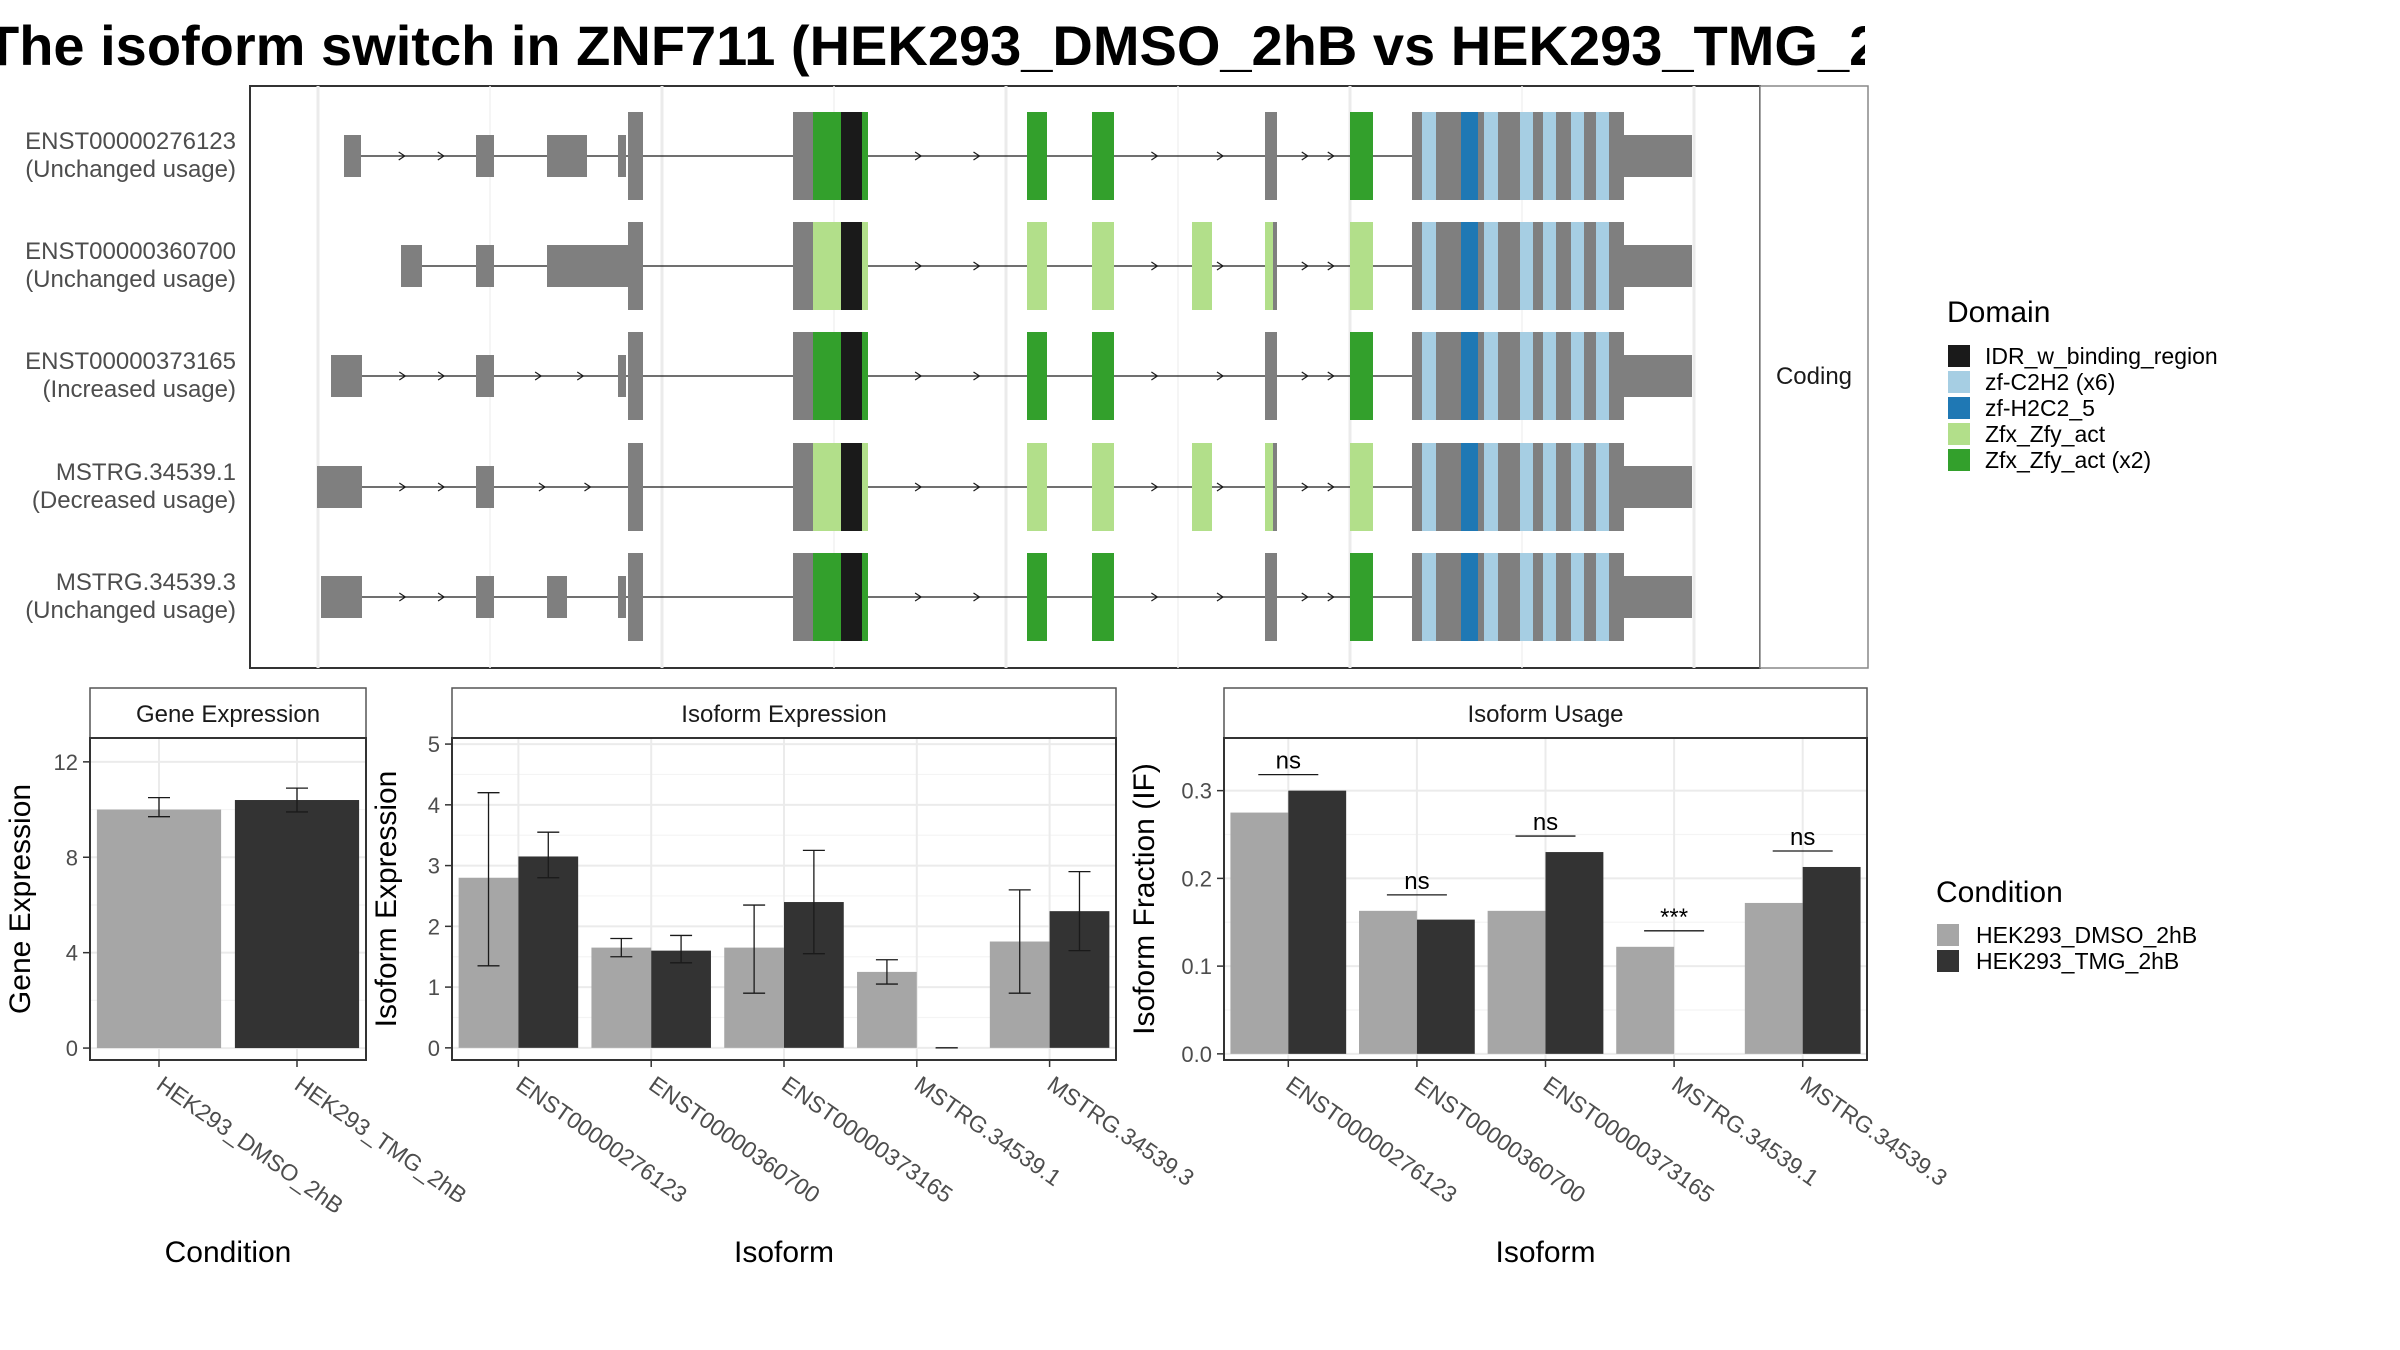 The image size is (2400, 1350). I want to click on panel-strip, so click(1545, 713).